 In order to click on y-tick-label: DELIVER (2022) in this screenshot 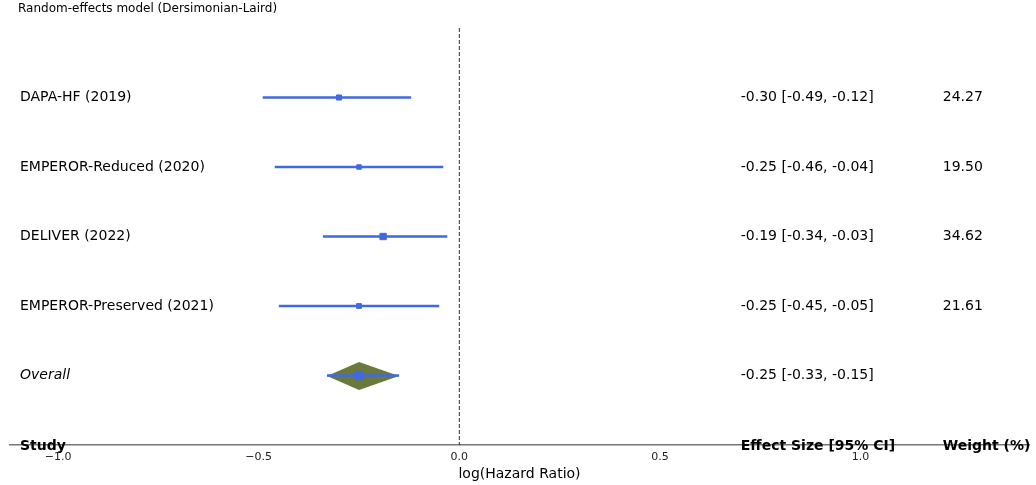, I will do `click(75, 235)`.